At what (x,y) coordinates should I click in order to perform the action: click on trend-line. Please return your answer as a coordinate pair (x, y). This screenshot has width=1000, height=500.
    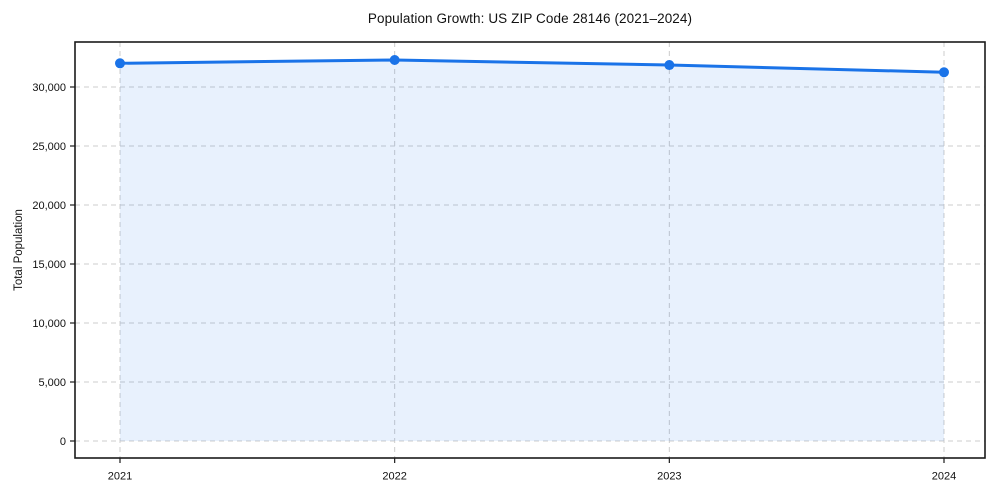
    Looking at the image, I should click on (532, 66).